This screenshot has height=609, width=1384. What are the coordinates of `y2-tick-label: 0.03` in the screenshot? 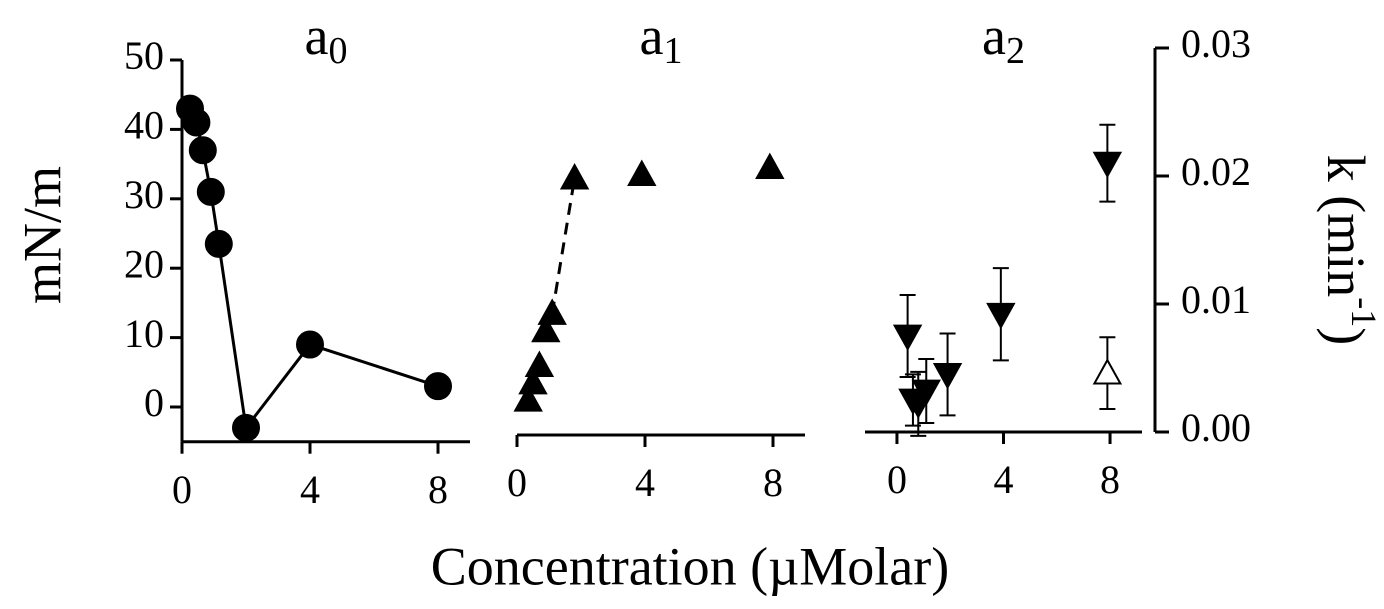 It's located at (1216, 43).